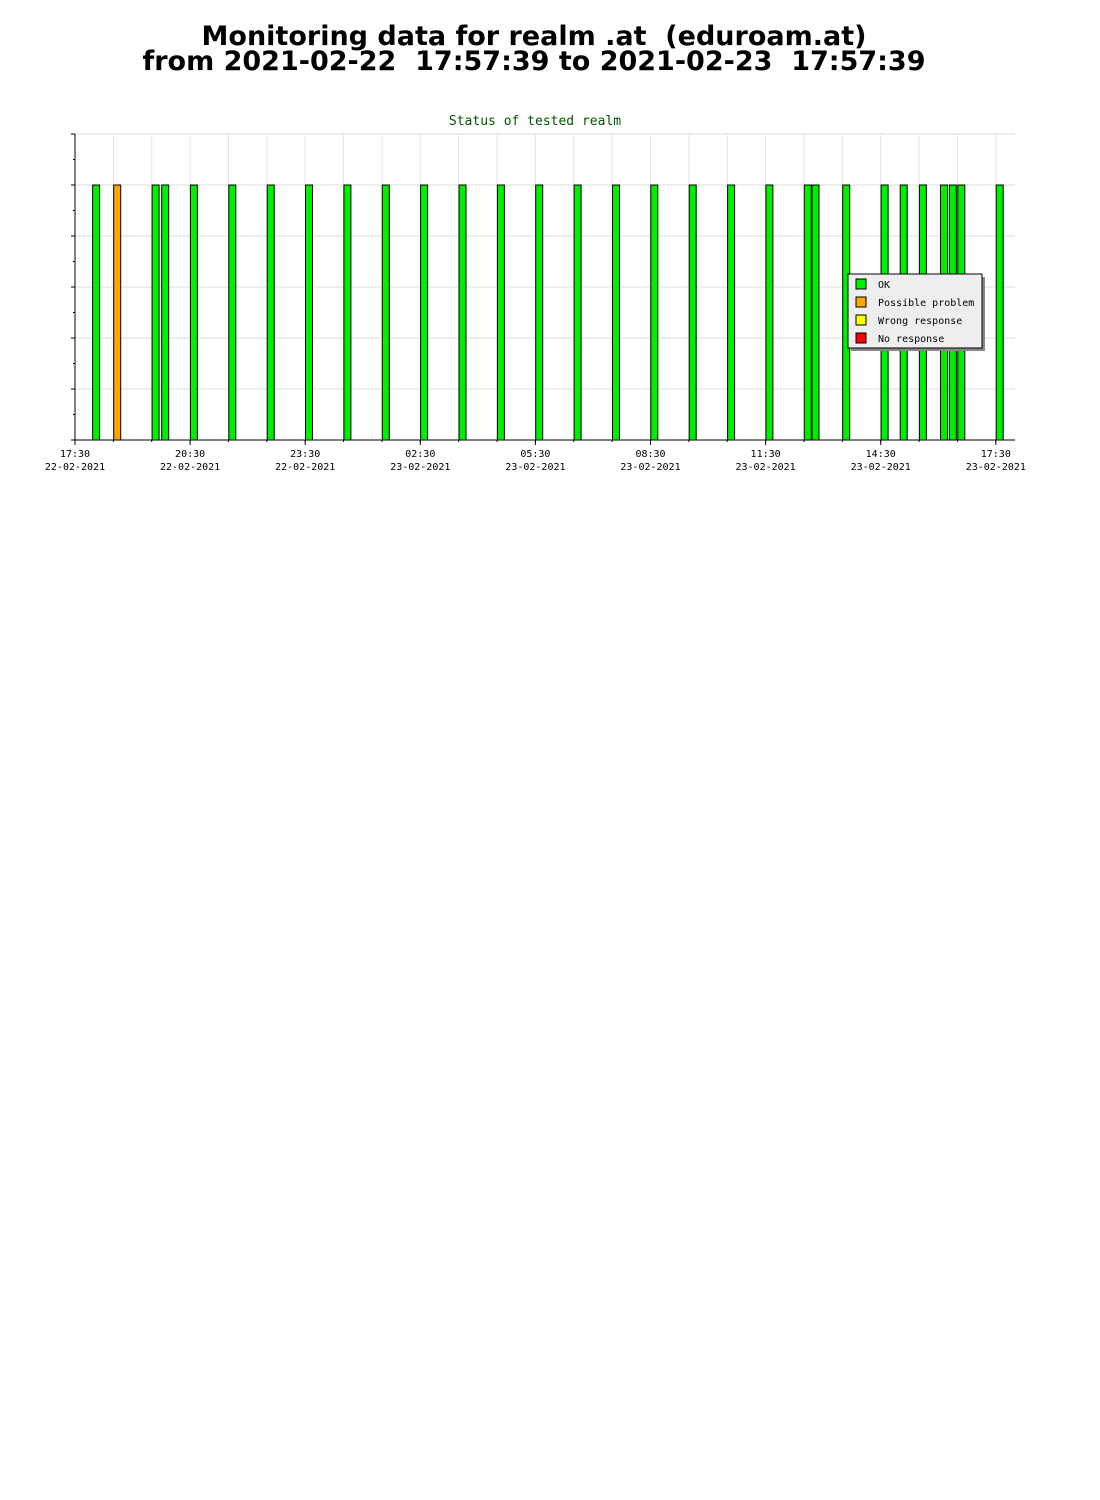  What do you see at coordinates (190, 454) in the screenshot?
I see `x-tick-label-time: 20:30` at bounding box center [190, 454].